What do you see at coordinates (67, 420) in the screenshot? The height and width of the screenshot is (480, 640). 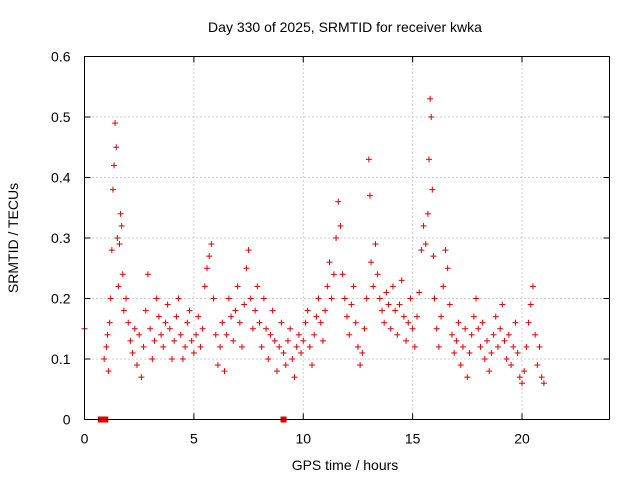 I see `y-tick-label: 0` at bounding box center [67, 420].